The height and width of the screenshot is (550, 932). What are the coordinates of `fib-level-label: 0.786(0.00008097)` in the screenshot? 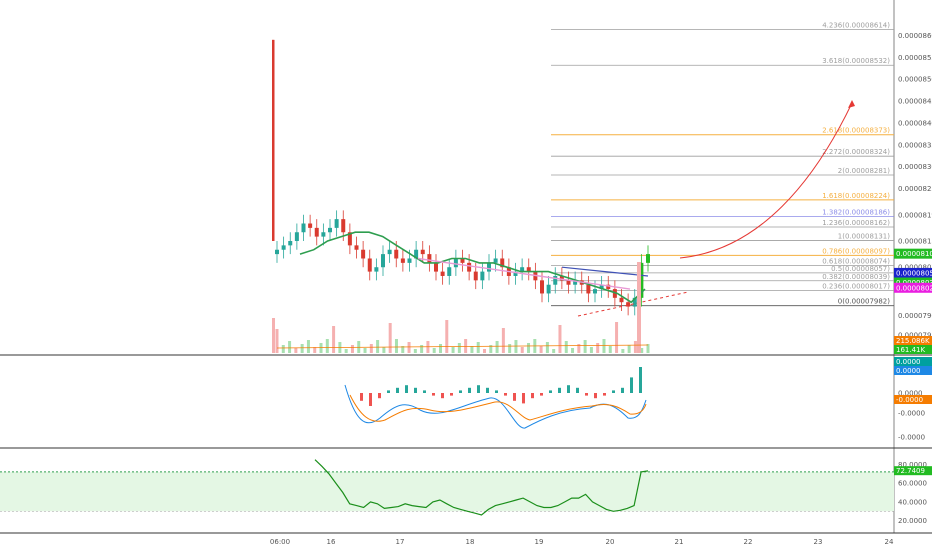 It's located at (856, 251).